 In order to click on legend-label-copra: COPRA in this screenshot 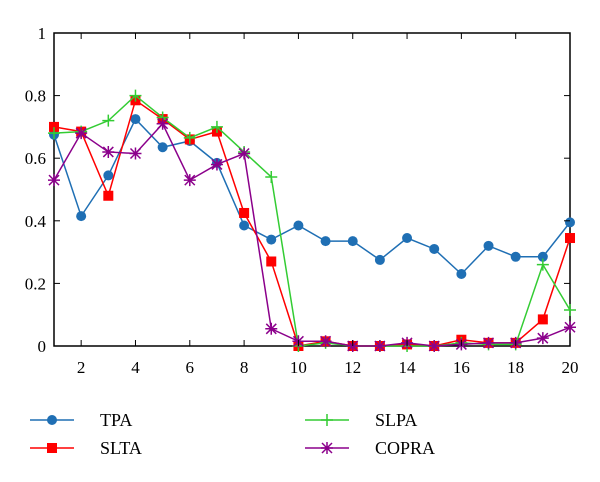, I will do `click(405, 448)`.